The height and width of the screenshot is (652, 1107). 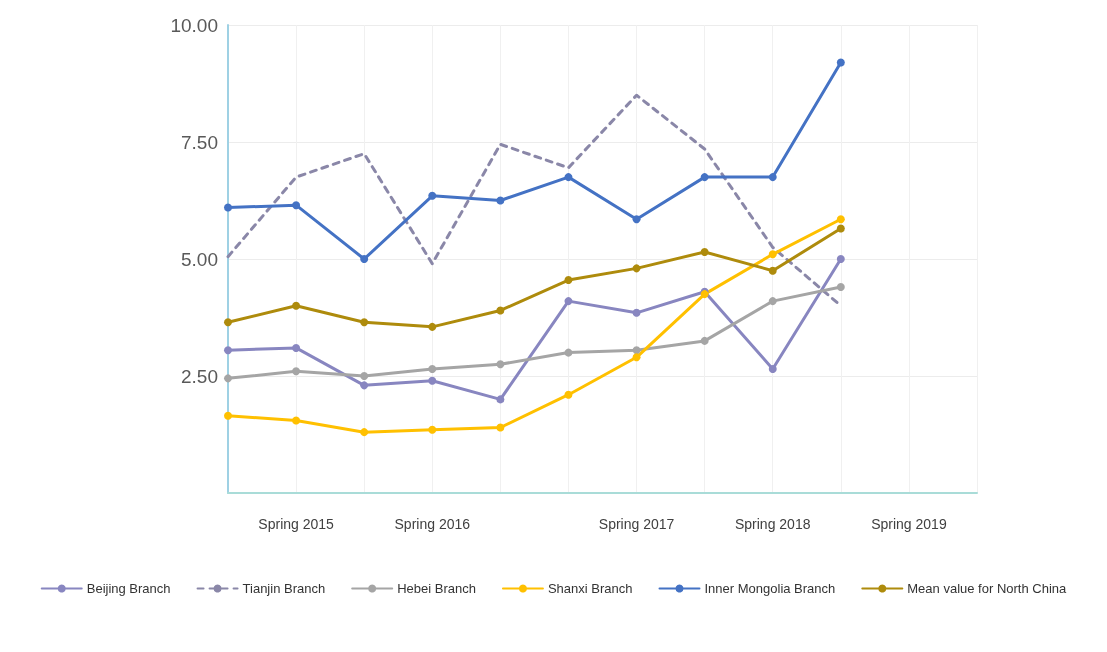 I want to click on legend-label: Beijing Branch, so click(x=128, y=588).